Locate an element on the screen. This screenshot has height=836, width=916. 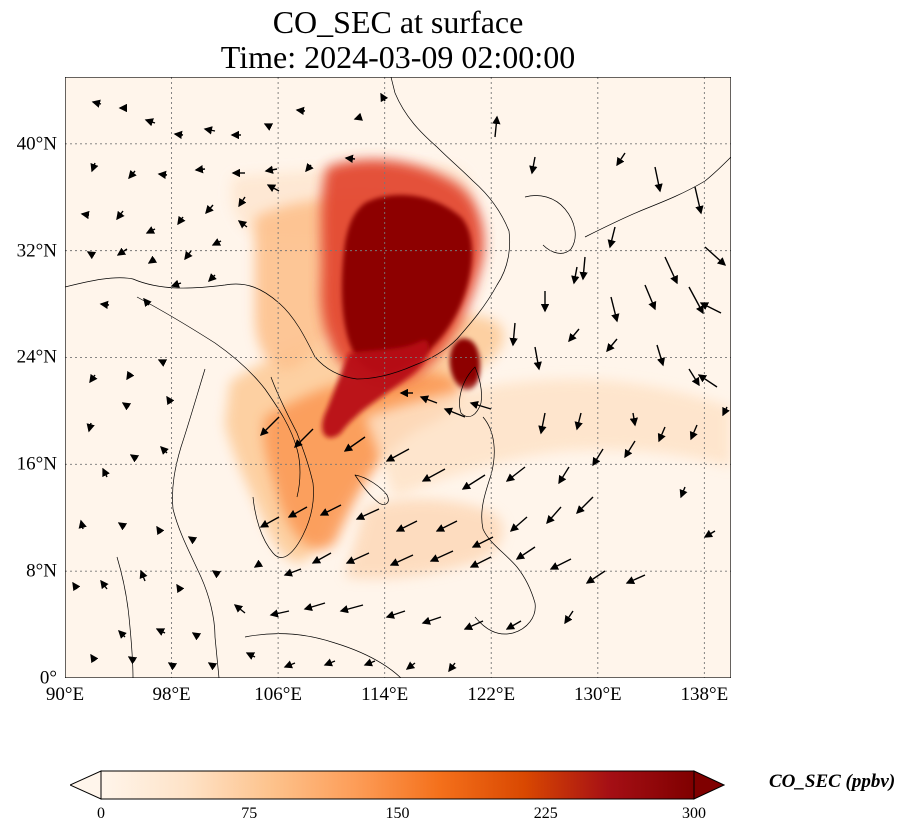
xtick-label-4: 122°E is located at coordinates (491, 694).